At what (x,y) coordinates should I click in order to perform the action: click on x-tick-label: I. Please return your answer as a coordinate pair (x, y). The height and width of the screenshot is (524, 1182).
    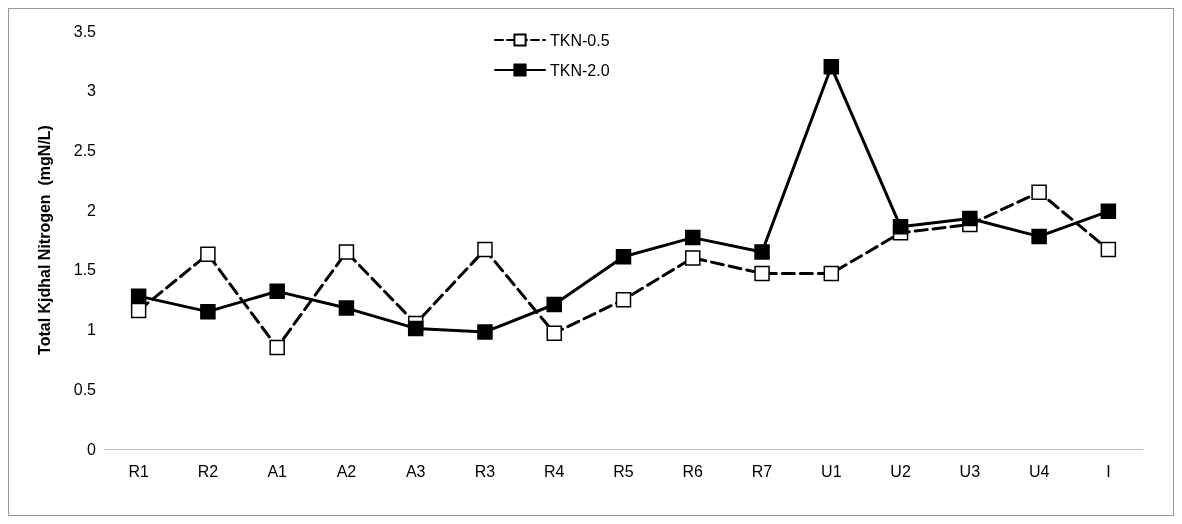
    Looking at the image, I should click on (1108, 471).